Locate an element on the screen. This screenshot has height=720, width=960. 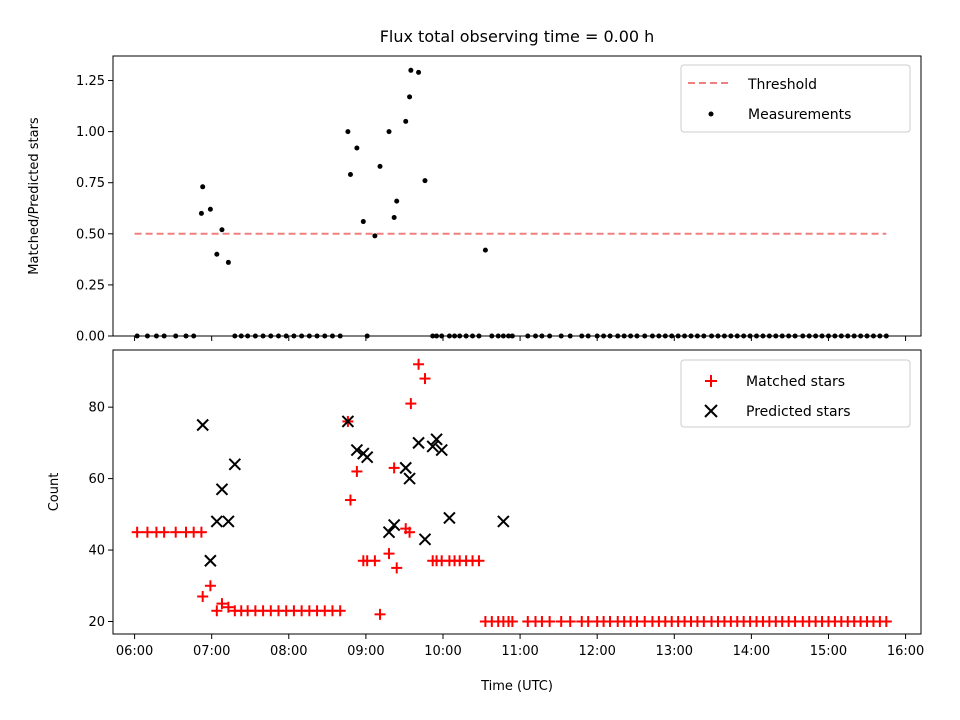
x-tick-label: 14:00 is located at coordinates (751, 651).